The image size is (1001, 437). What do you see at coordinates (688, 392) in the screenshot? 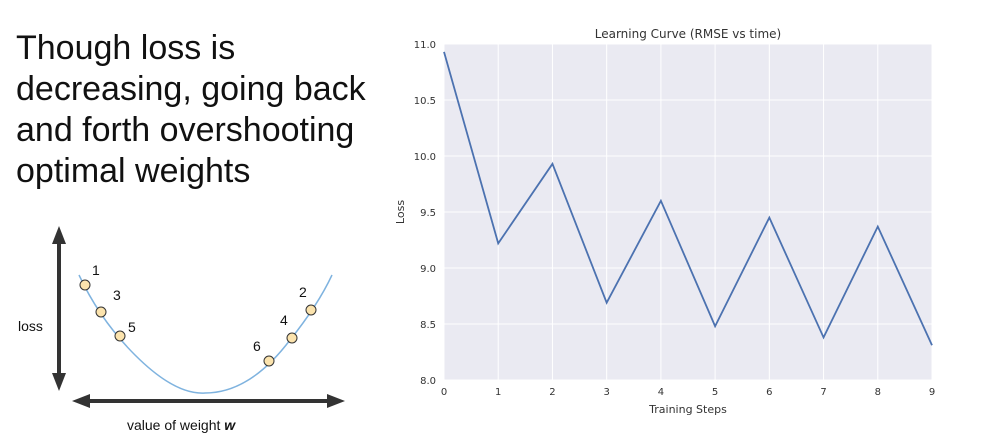
I see `x-tick-labels: 0 1 2 3 4 5 6 7 8 9` at bounding box center [688, 392].